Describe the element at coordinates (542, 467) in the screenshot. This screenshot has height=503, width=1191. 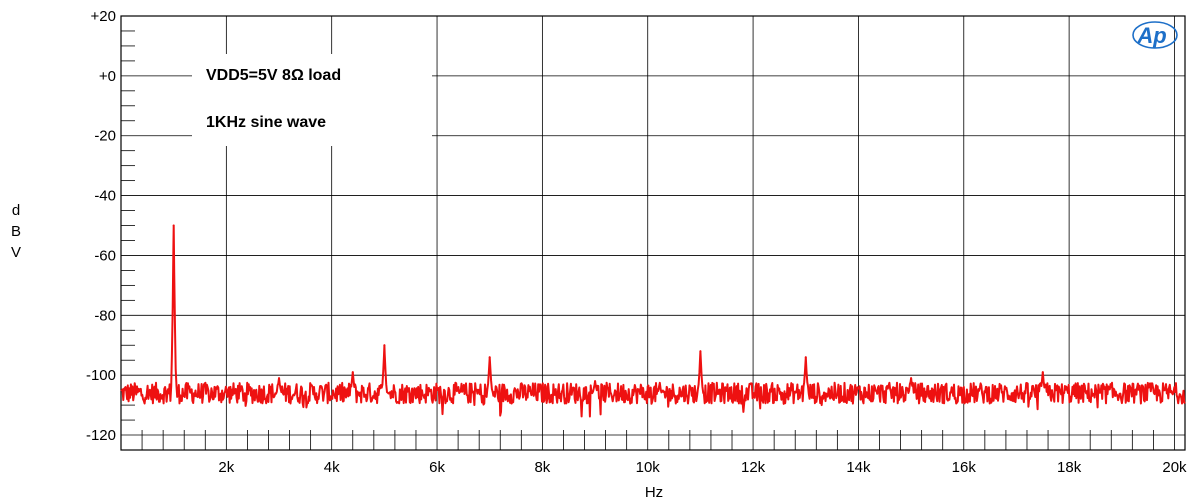
I see `x-tick-label: 8k` at that location.